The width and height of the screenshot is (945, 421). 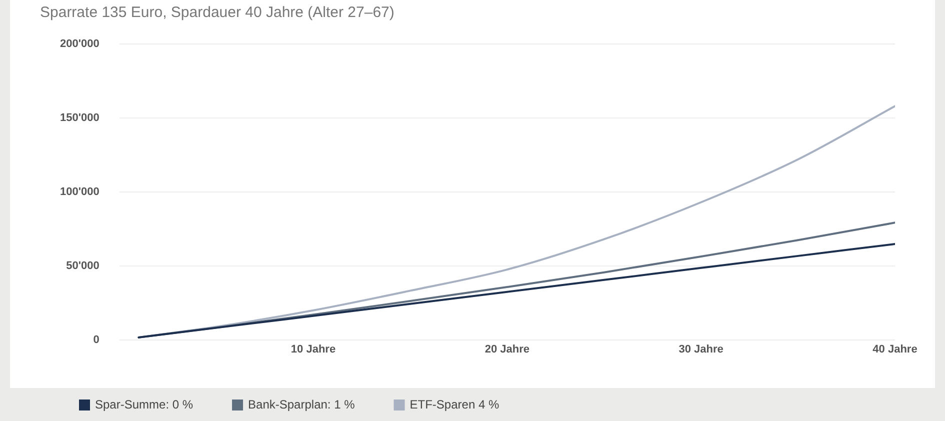 I want to click on legend-label: Spar-Summe: 0 %, so click(x=144, y=404).